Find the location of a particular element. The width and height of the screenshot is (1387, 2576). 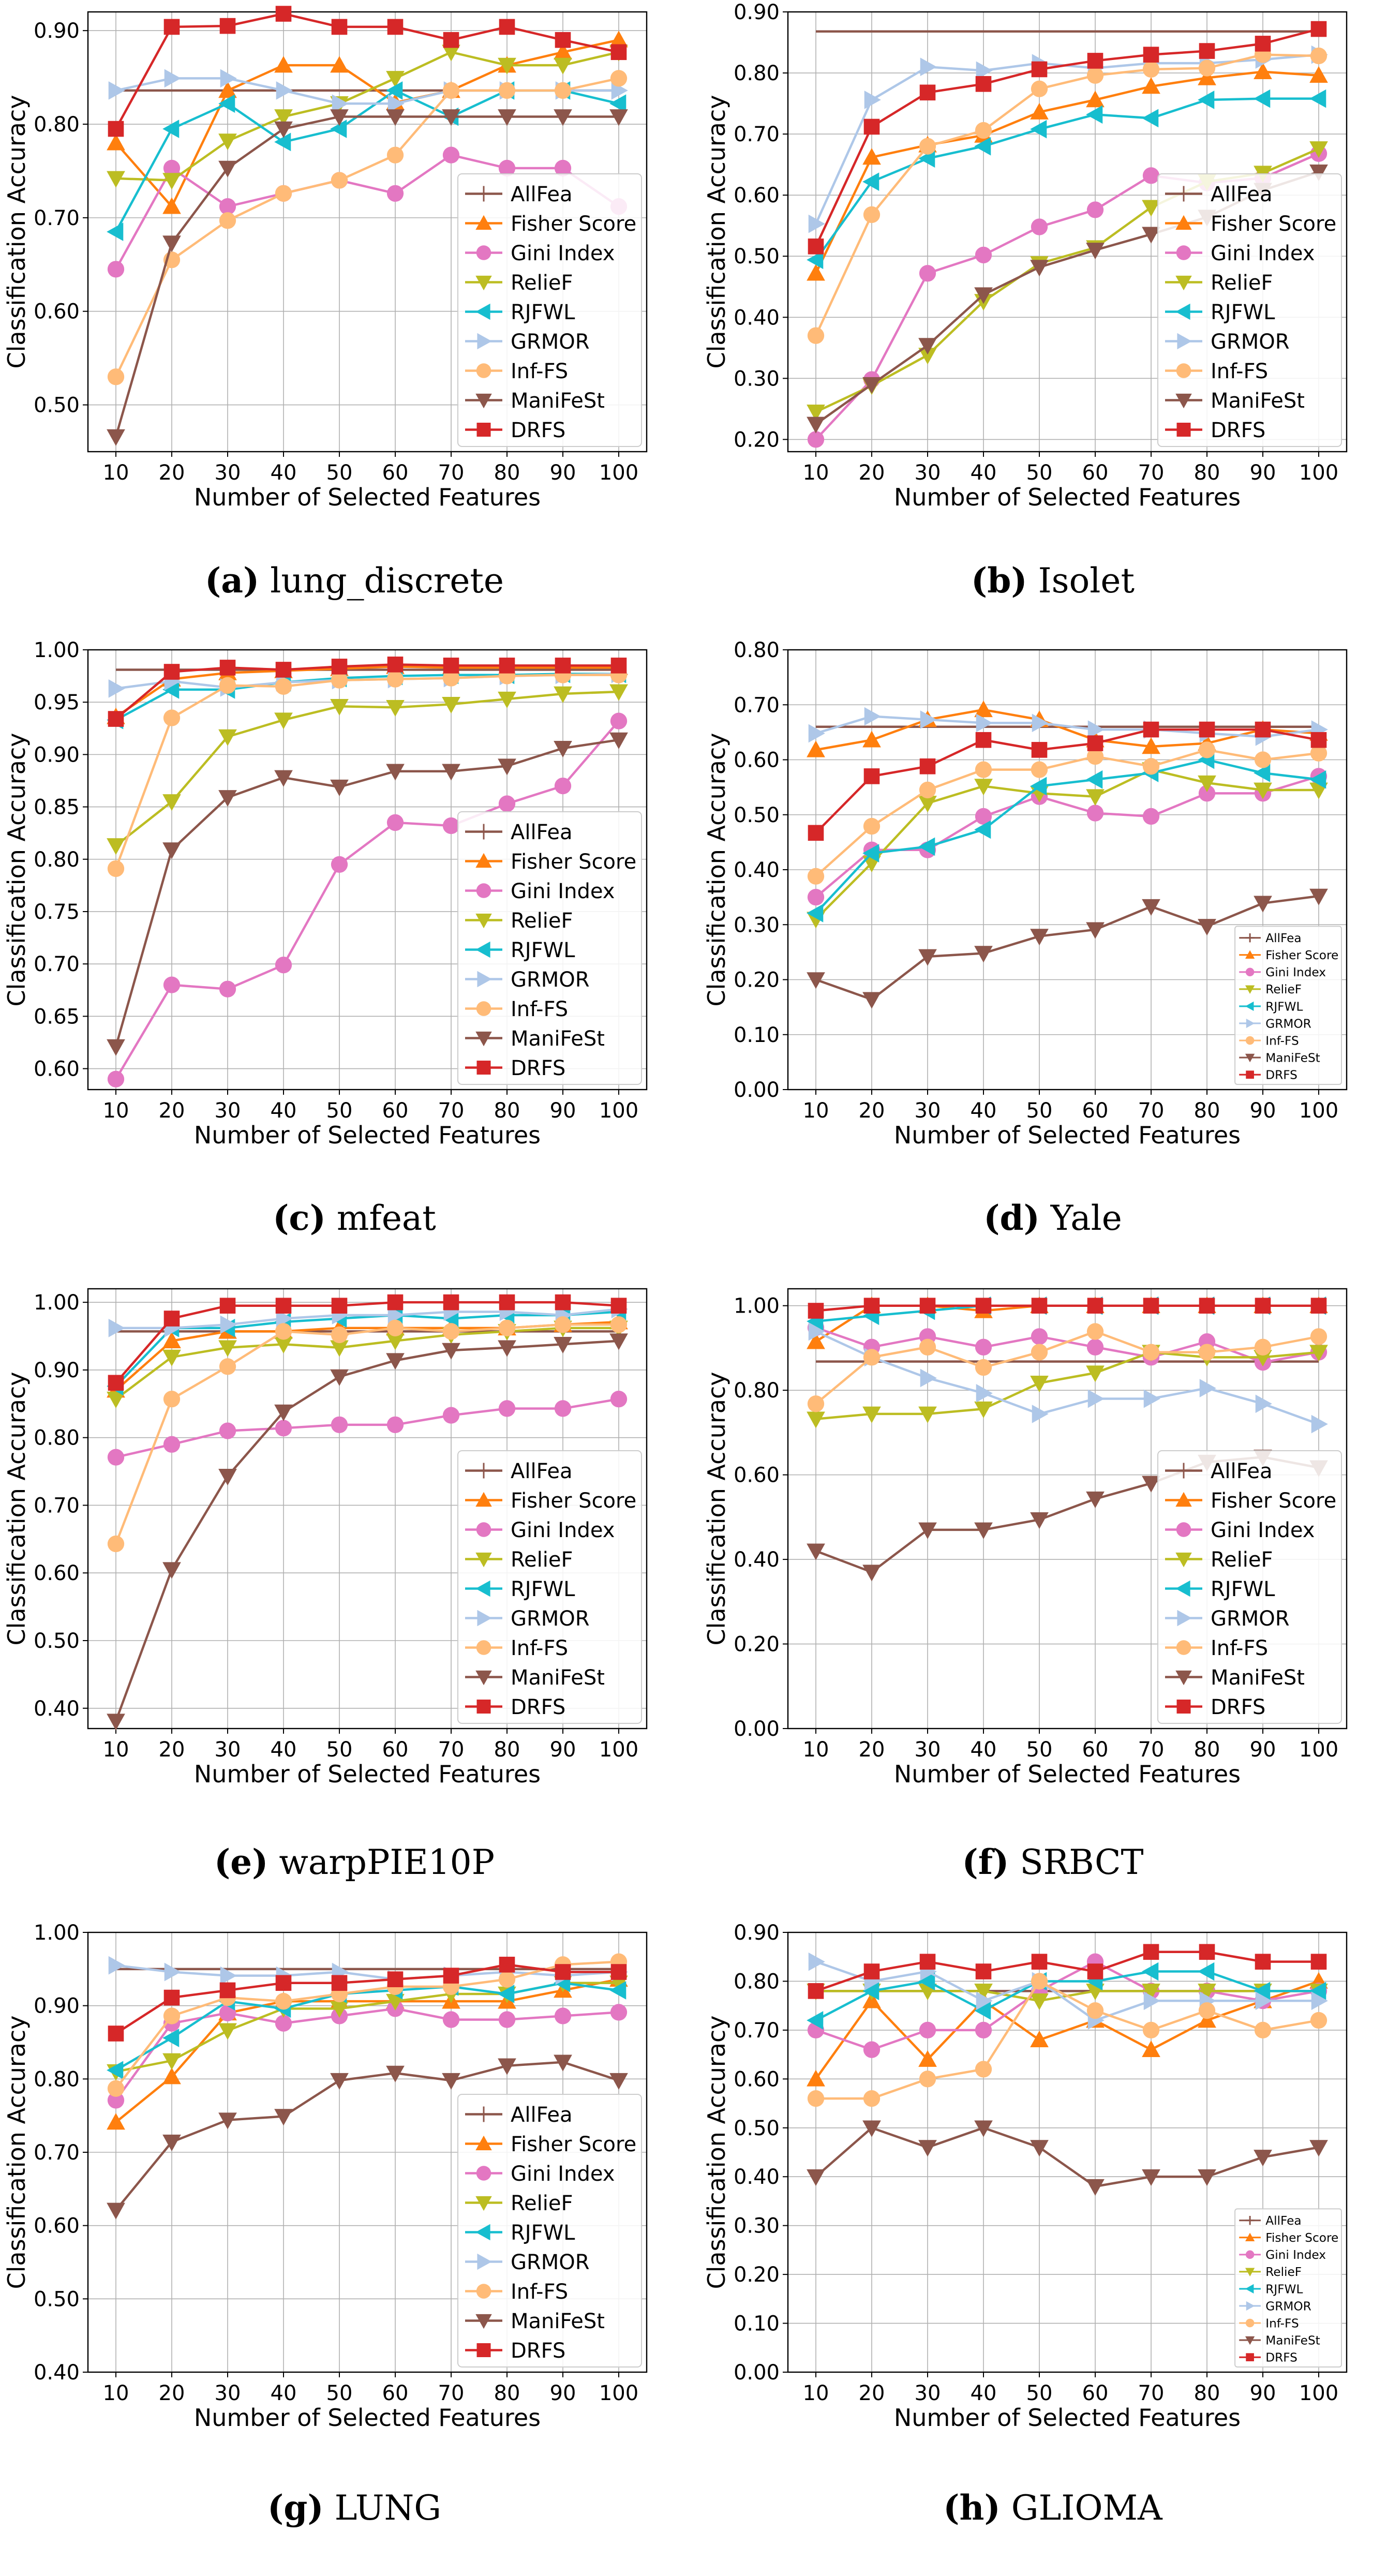

y-tick-label: 0.20 is located at coordinates (757, 2275).